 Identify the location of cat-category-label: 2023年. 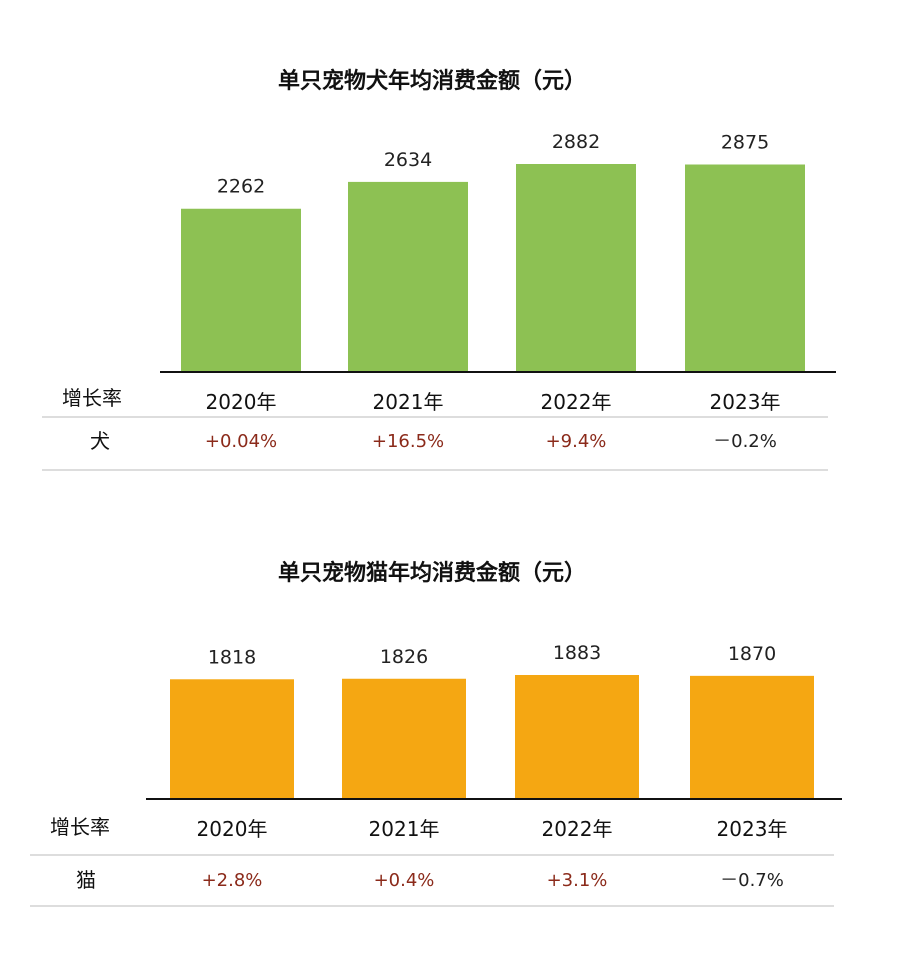
(752, 829).